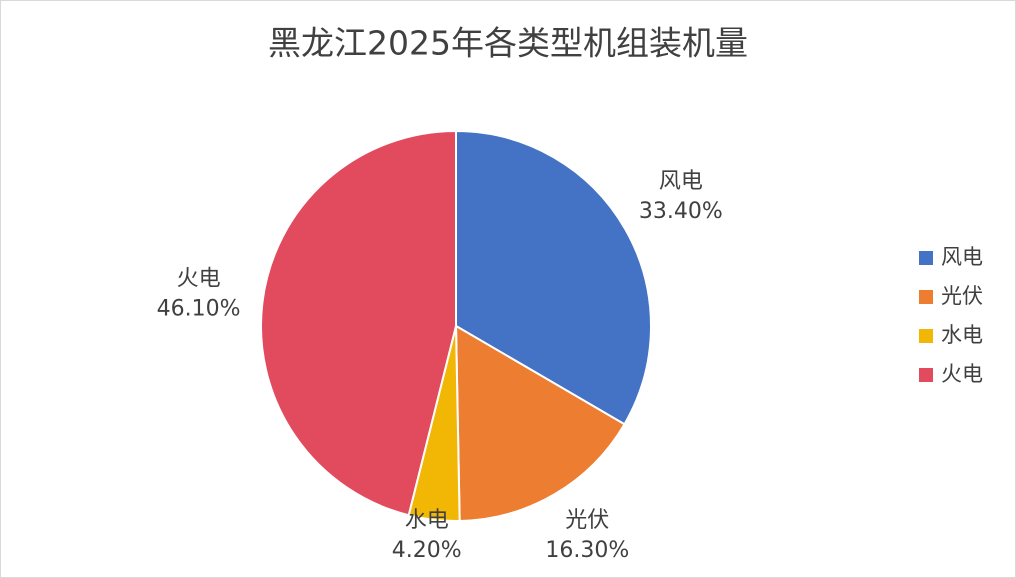 This screenshot has height=578, width=1016. I want to click on data-label-name: 水电, so click(427, 520).